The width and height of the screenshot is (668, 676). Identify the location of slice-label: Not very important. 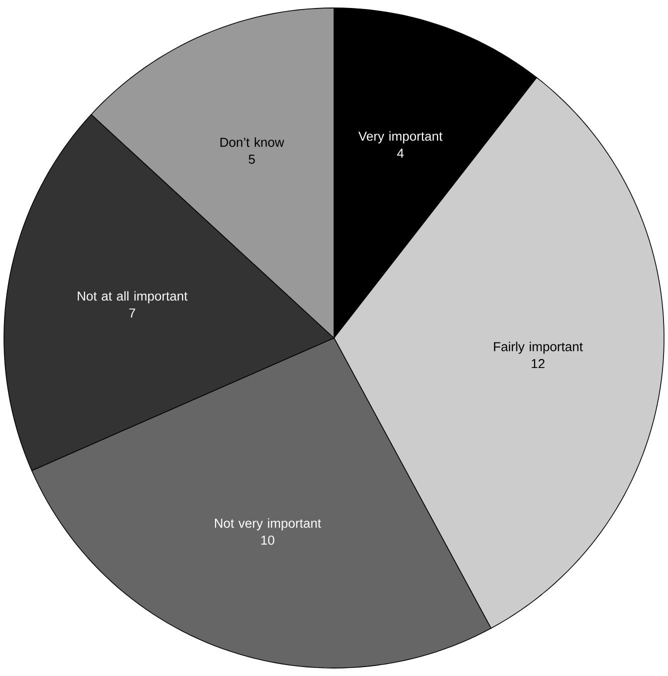
(268, 524).